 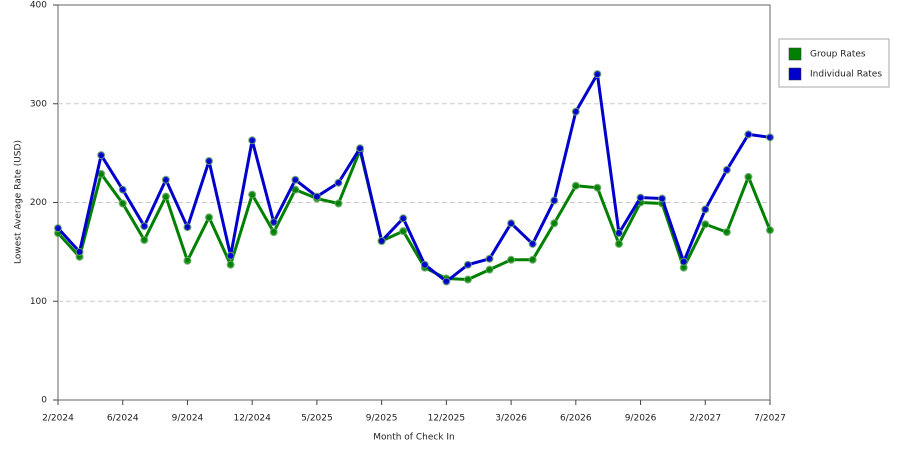 I want to click on x-tick-label: 5/2025, so click(x=317, y=419).